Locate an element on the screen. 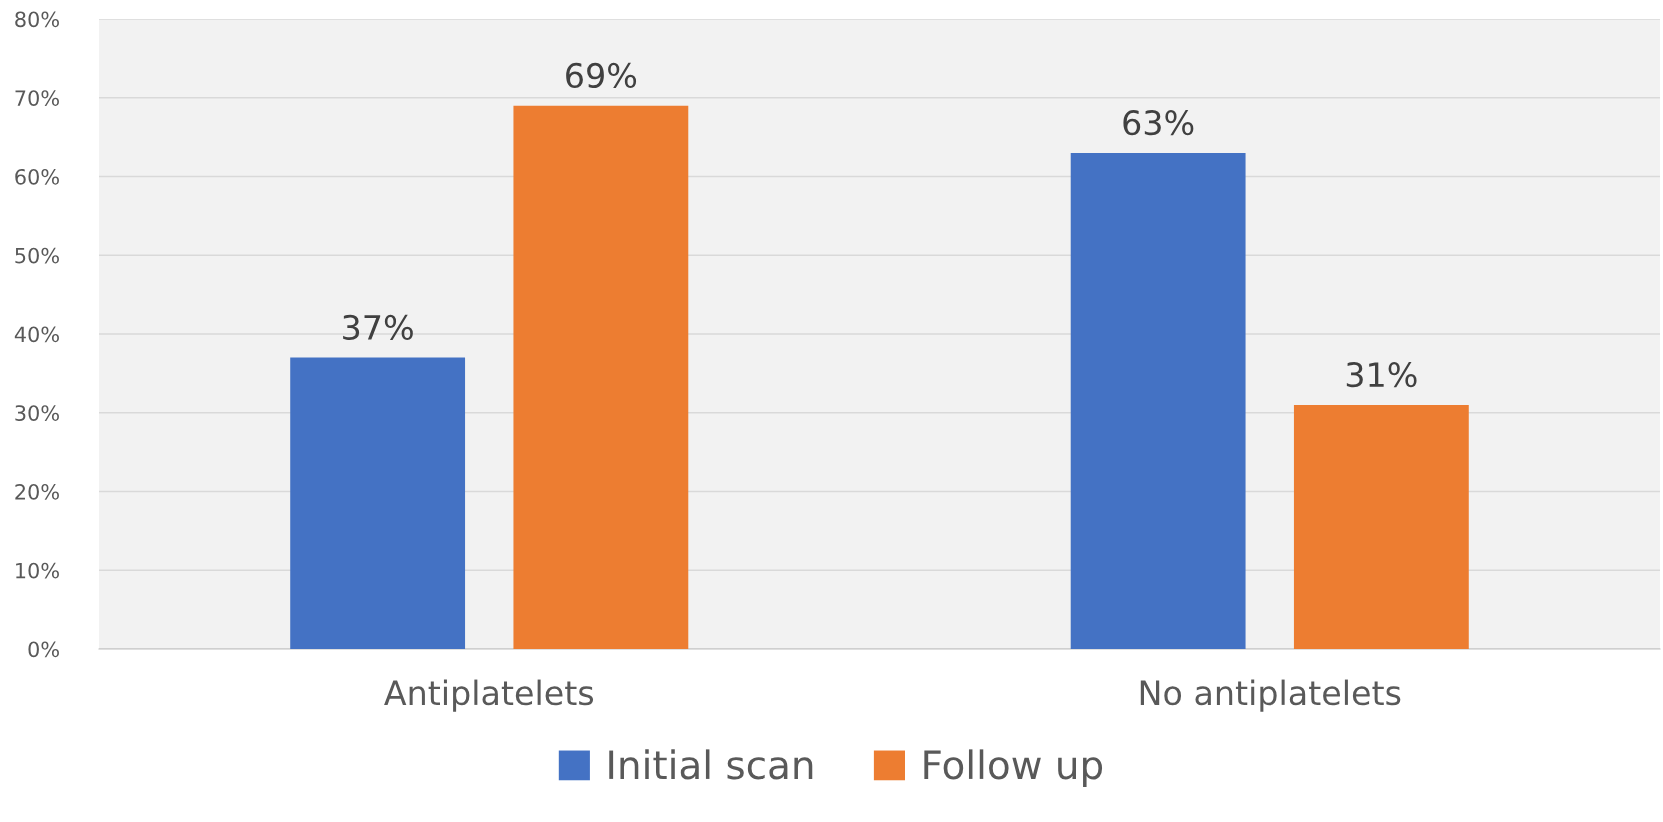 The image size is (1663, 822). x-tick-label: No antiplatelets is located at coordinates (1270, 695).